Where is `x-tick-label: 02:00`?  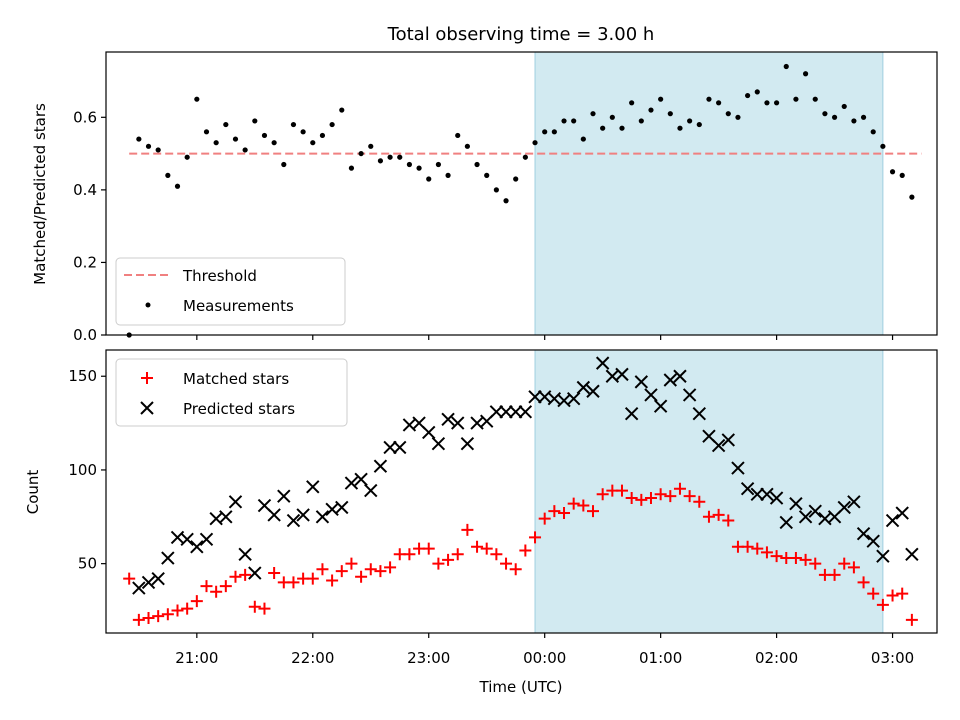 x-tick-label: 02:00 is located at coordinates (776, 658).